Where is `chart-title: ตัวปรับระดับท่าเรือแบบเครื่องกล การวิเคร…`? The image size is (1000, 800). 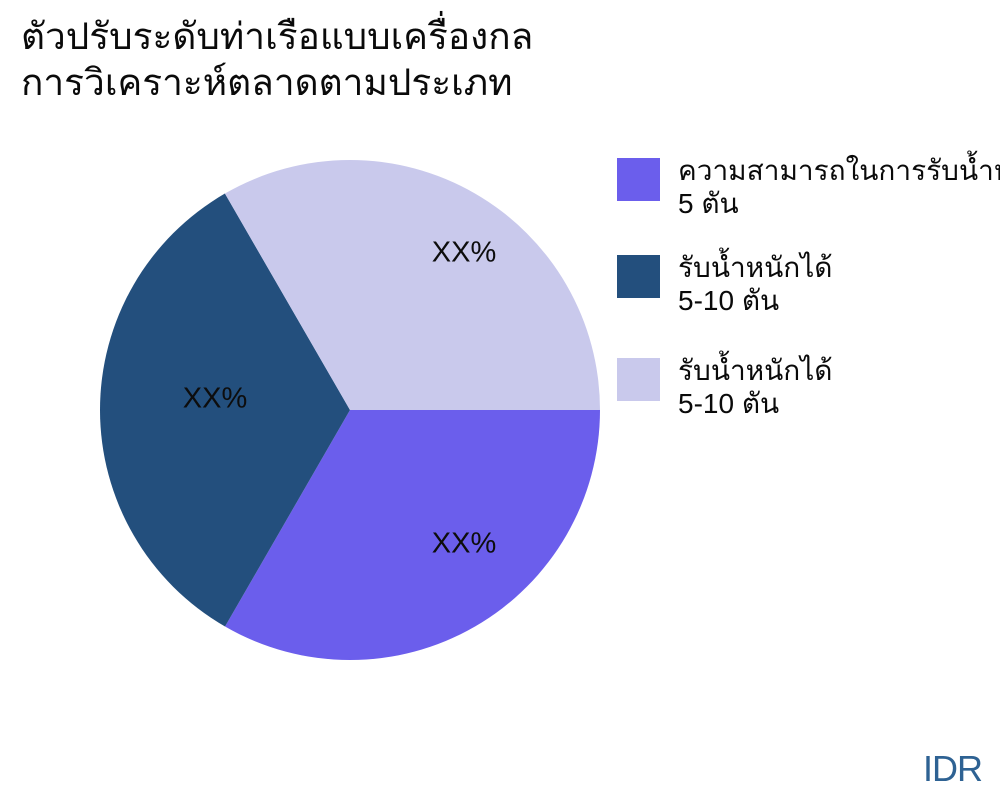 chart-title: ตัวปรับระดับท่าเรือแบบเครื่องกล การวิเคร… is located at coordinates (277, 60).